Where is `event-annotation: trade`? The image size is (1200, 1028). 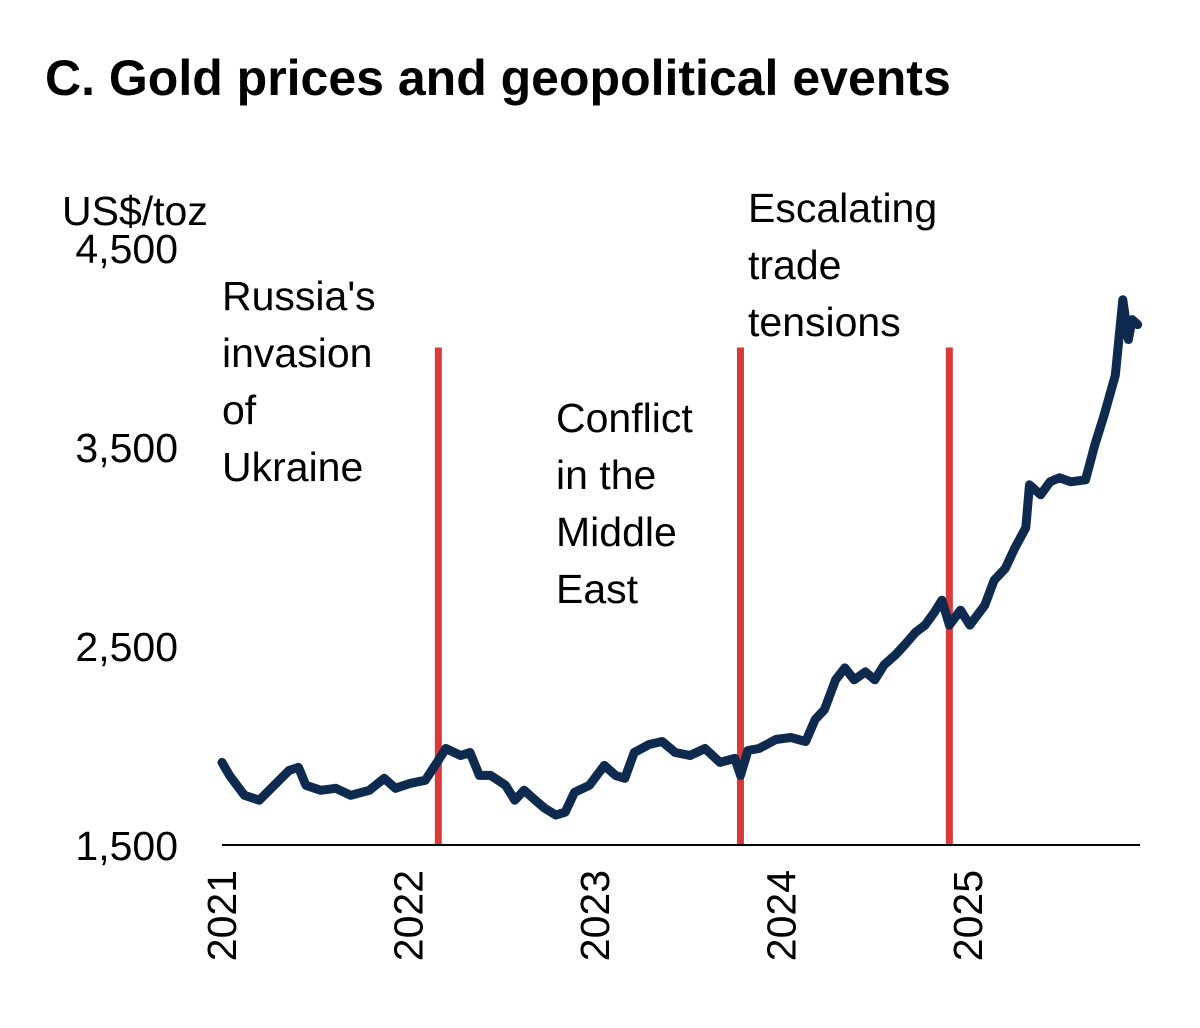
event-annotation: trade is located at coordinates (794, 265).